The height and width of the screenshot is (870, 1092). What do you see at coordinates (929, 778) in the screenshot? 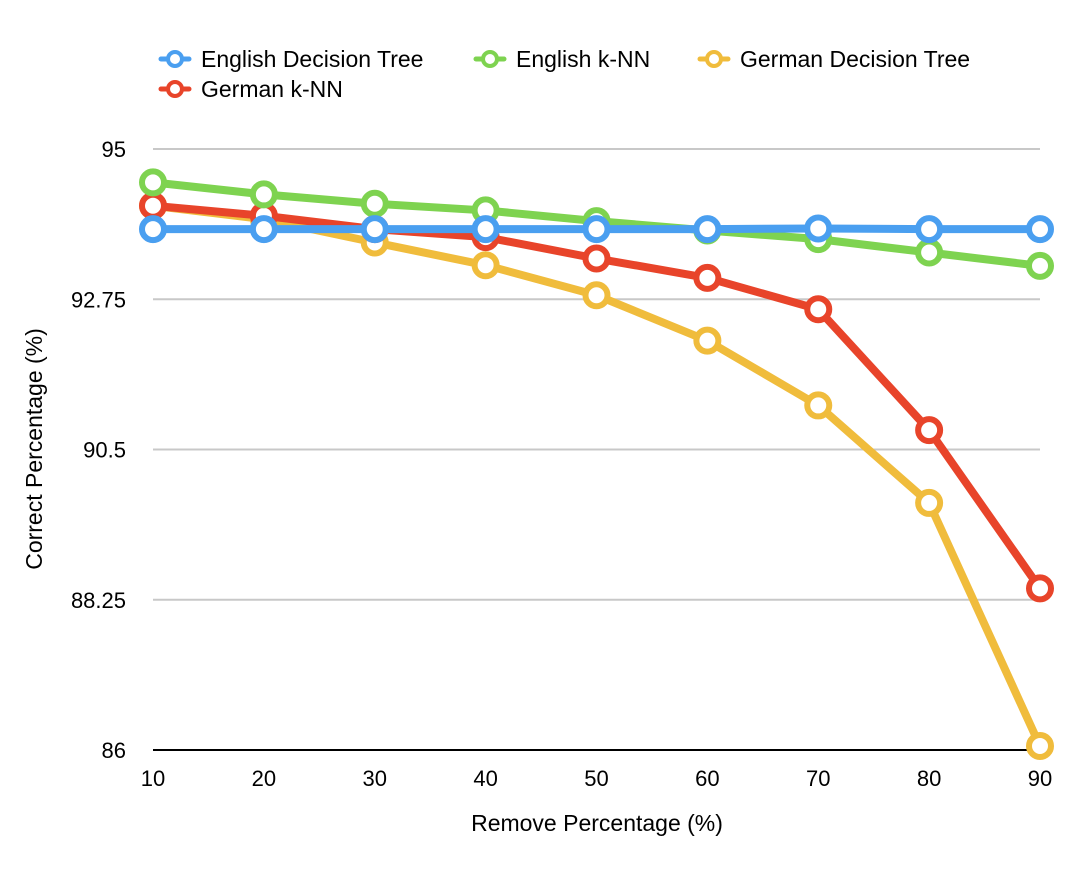
I see `x-tick-label: 80` at bounding box center [929, 778].